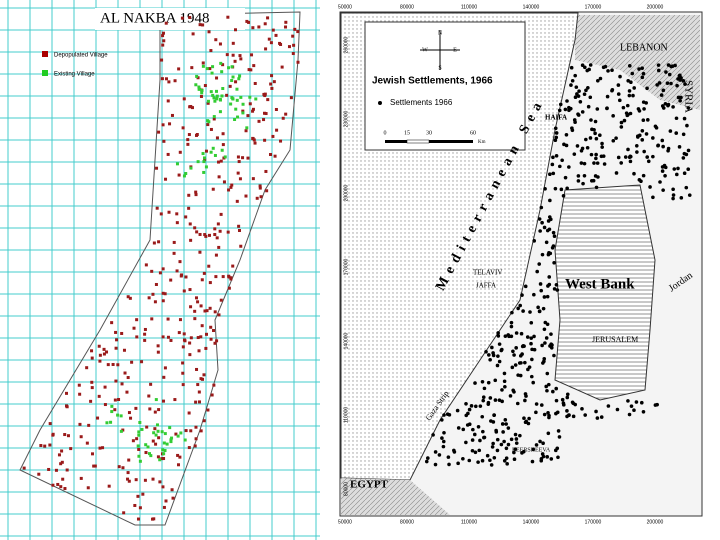 The height and width of the screenshot is (540, 720). Describe the element at coordinates (593, 522) in the screenshot. I see `x-coord-label: 170000` at that location.